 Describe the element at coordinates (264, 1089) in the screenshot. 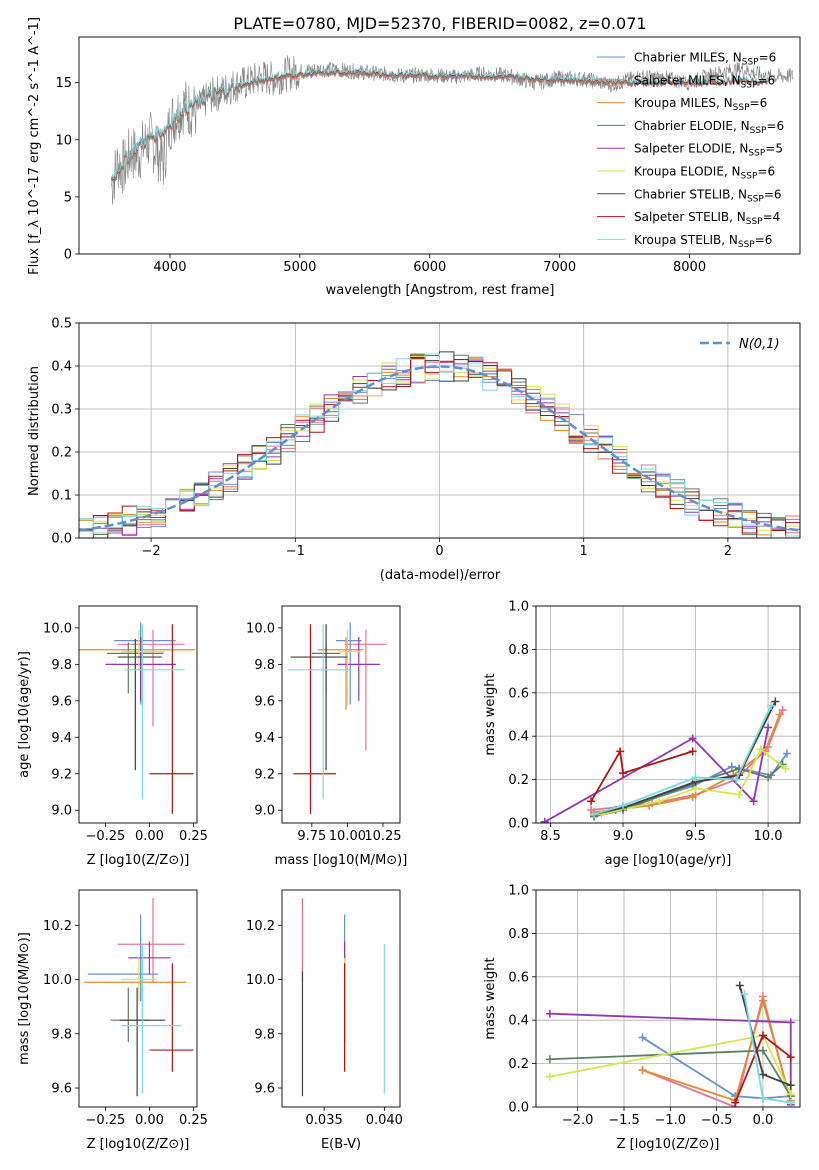

I see `y-tick-label: 9.6` at that location.